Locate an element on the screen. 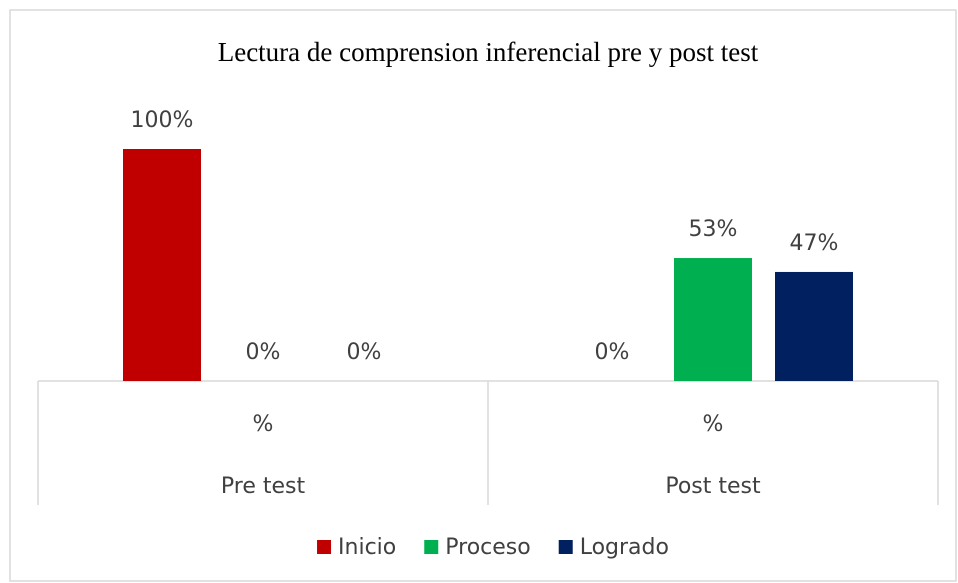 The image size is (958, 583). legend-label: Inicio is located at coordinates (367, 547).